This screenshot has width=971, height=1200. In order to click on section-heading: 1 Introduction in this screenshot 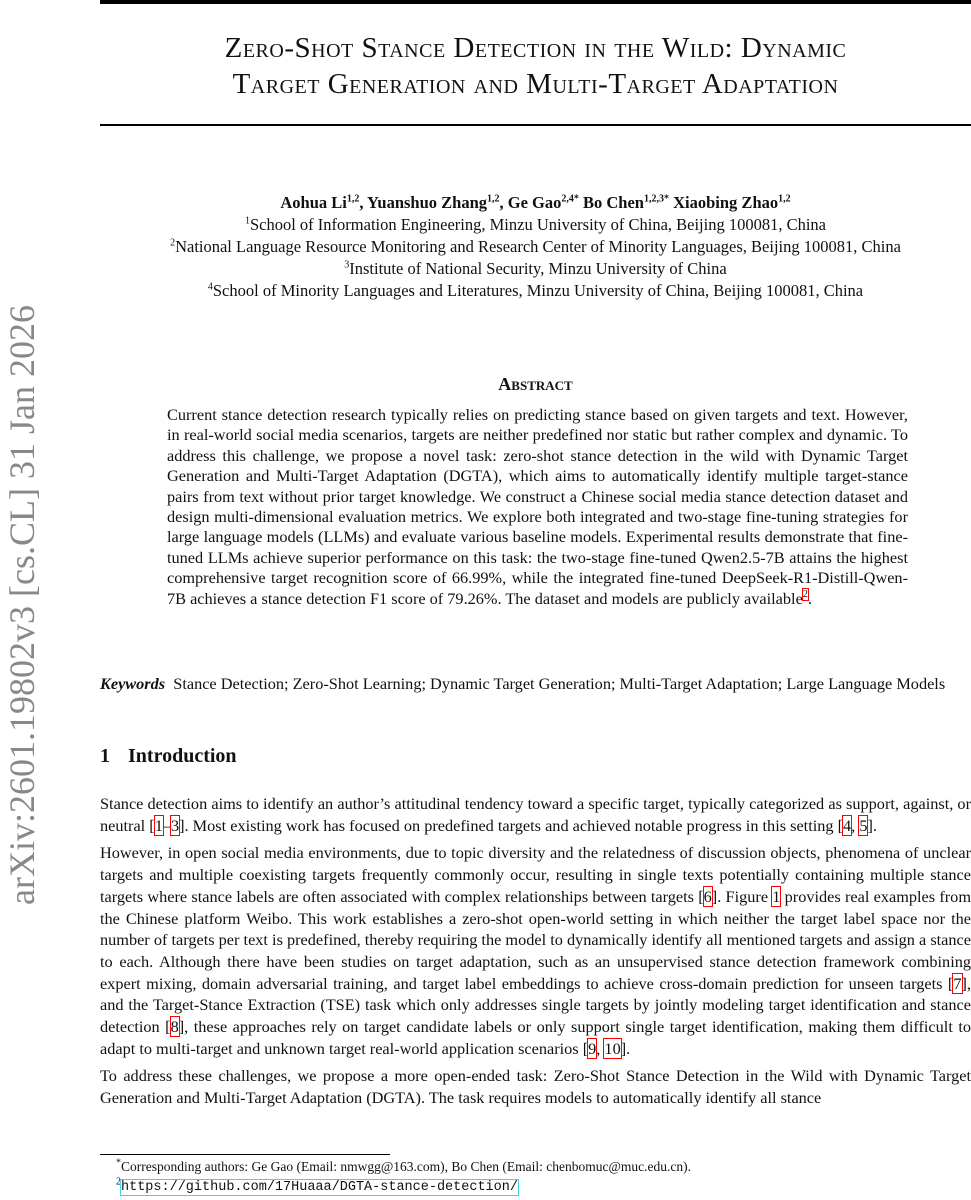, I will do `click(168, 756)`.